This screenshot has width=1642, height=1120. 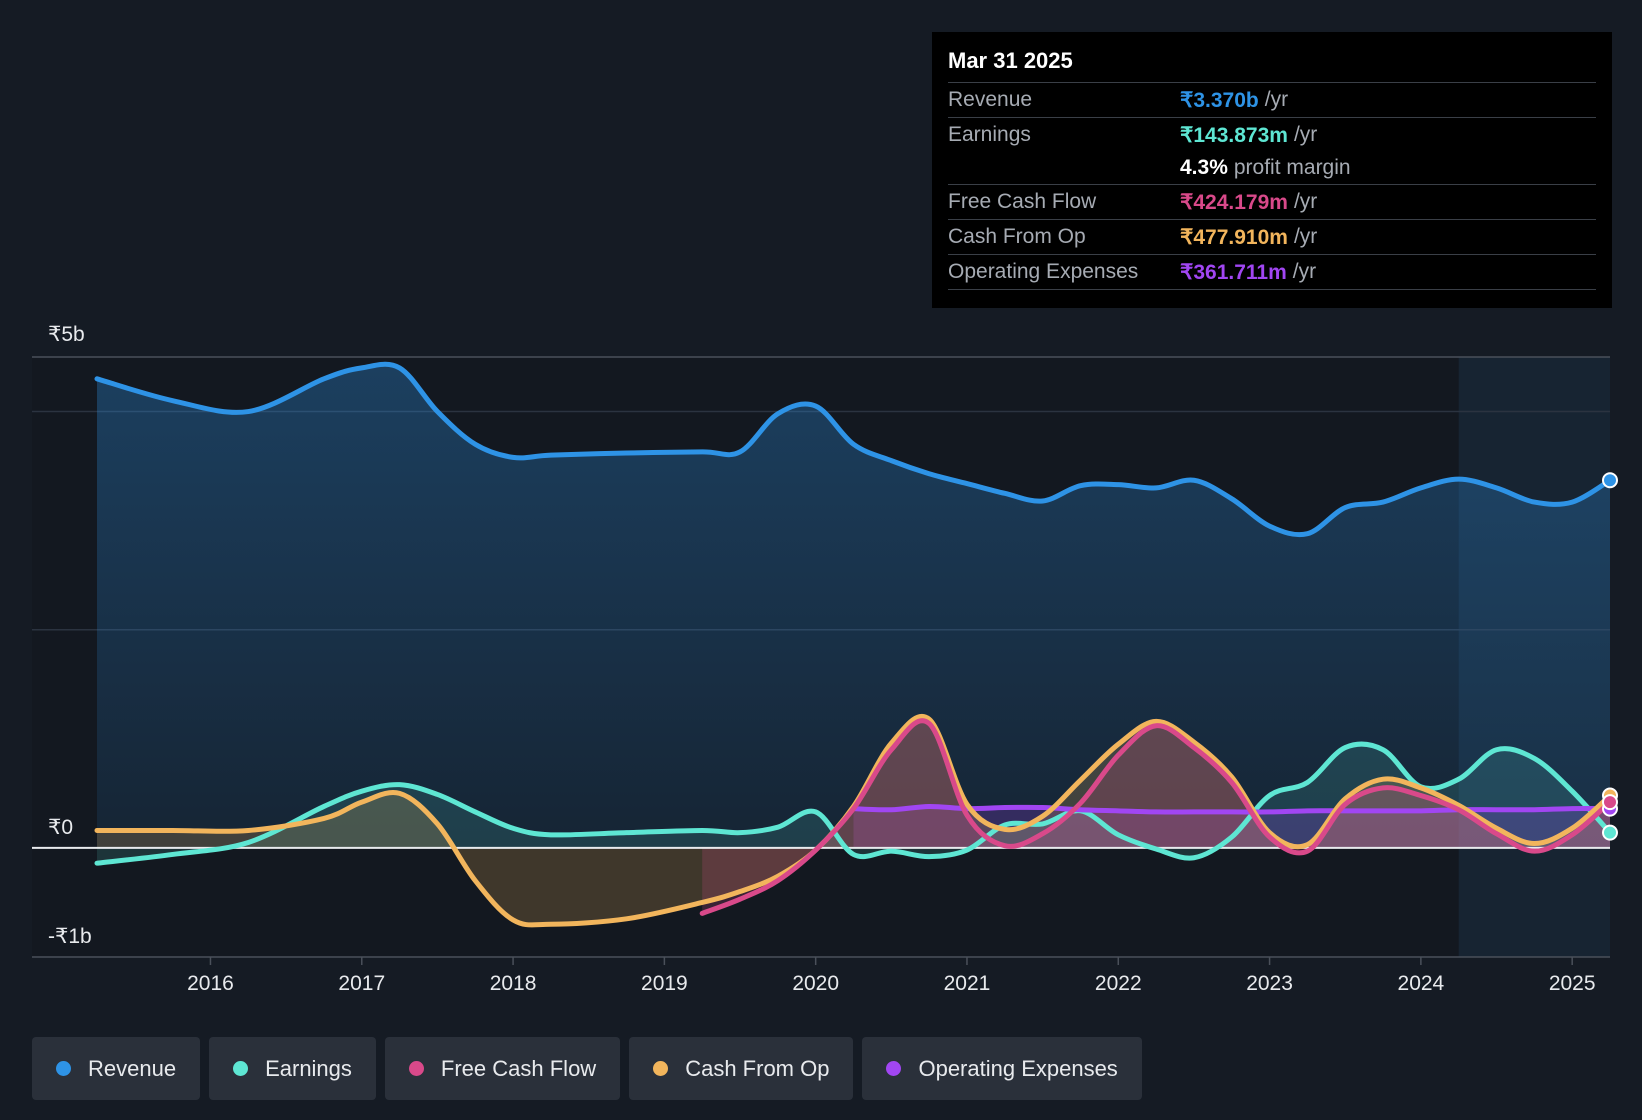 I want to click on opex-line, so click(x=1232, y=809).